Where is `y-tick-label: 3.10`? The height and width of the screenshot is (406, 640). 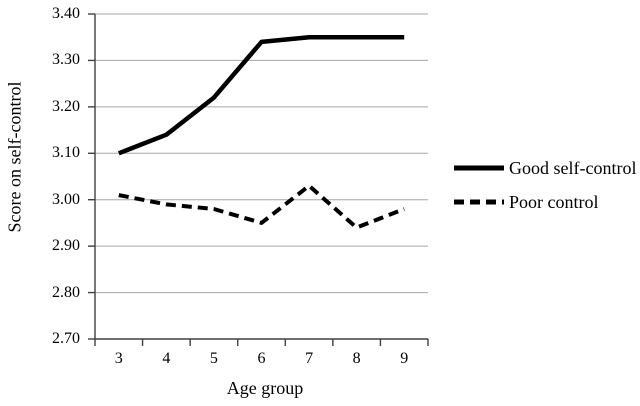 y-tick-label: 3.10 is located at coordinates (66, 153).